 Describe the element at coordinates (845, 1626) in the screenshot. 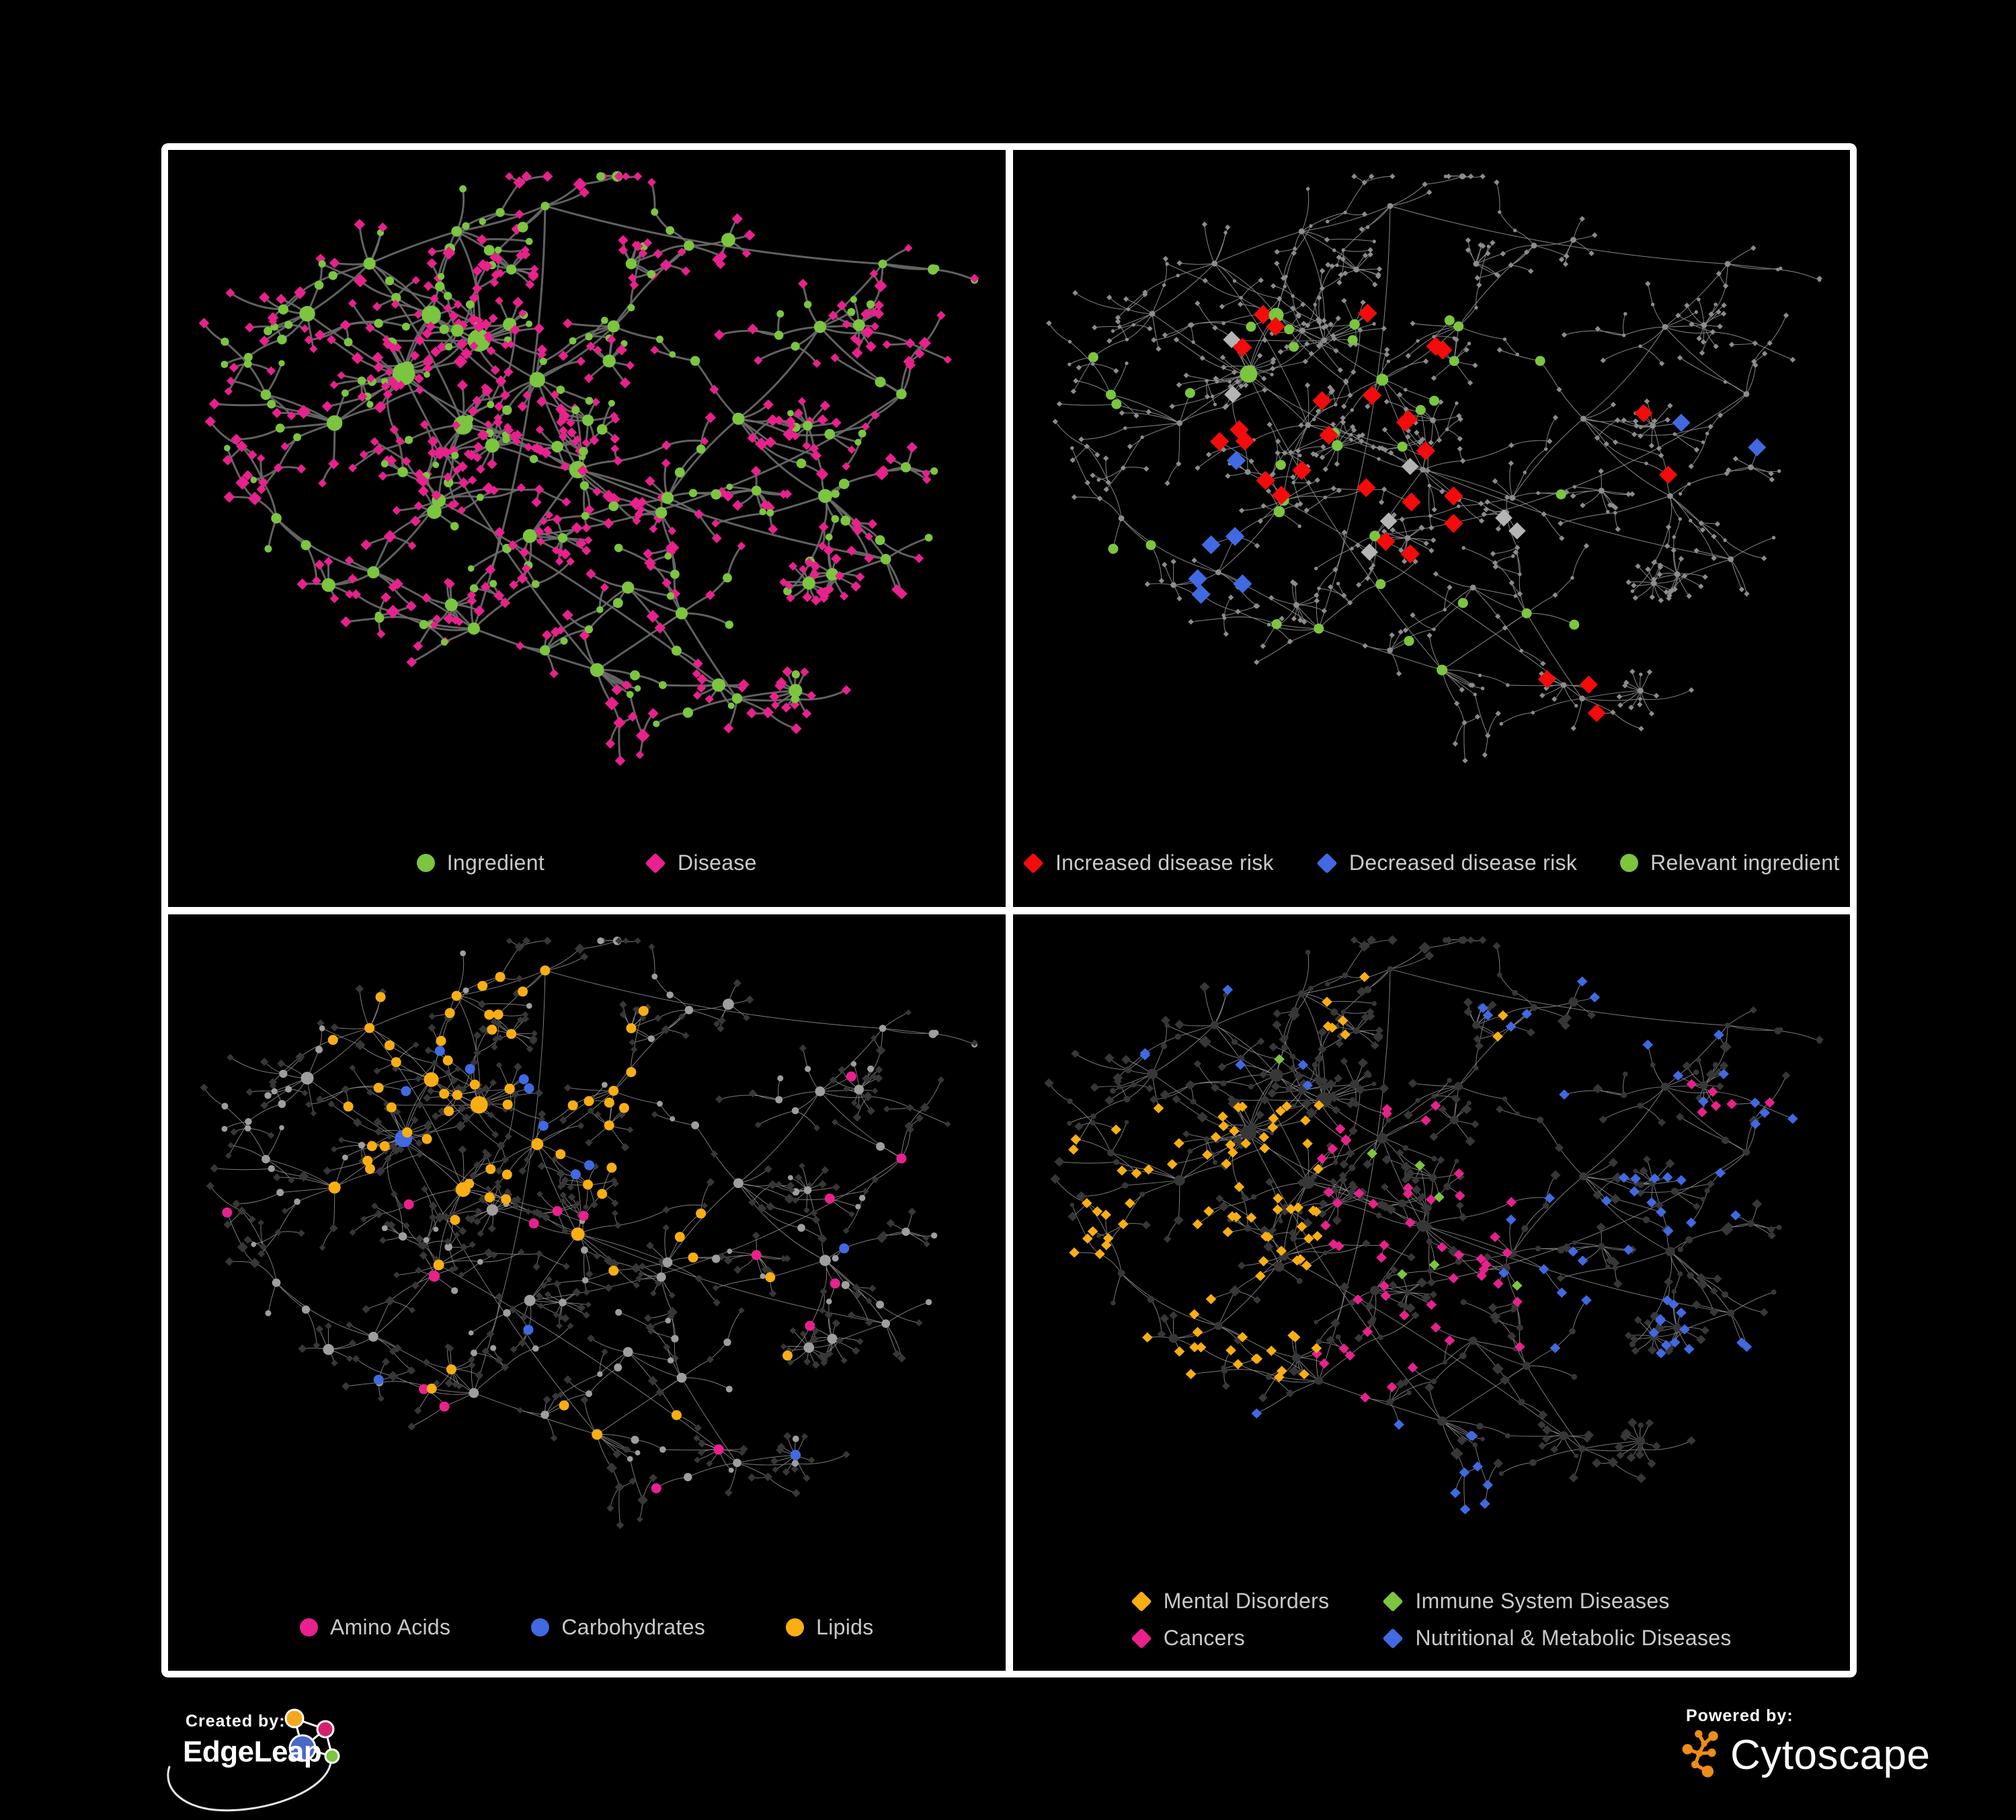

I see `legend-label: Lipids` at that location.